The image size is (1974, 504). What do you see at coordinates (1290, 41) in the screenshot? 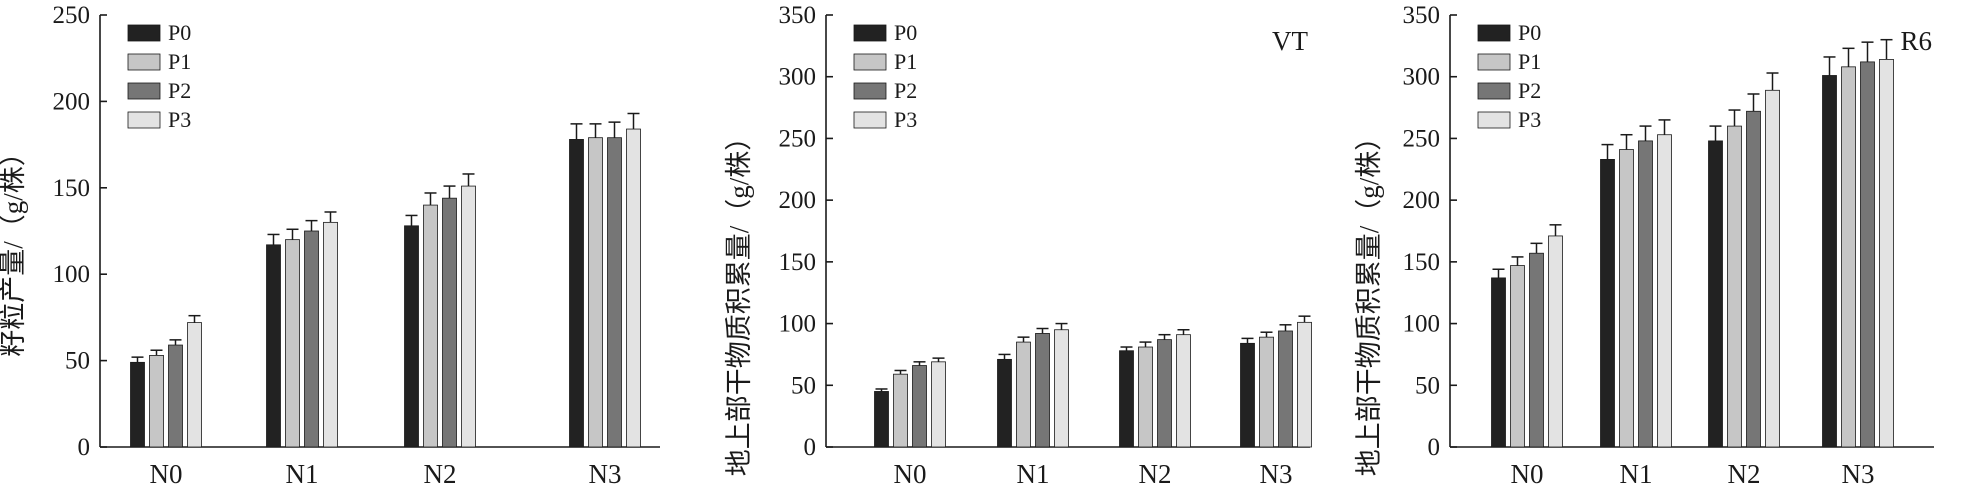
I see `panel-stage-tag: VT` at bounding box center [1290, 41].